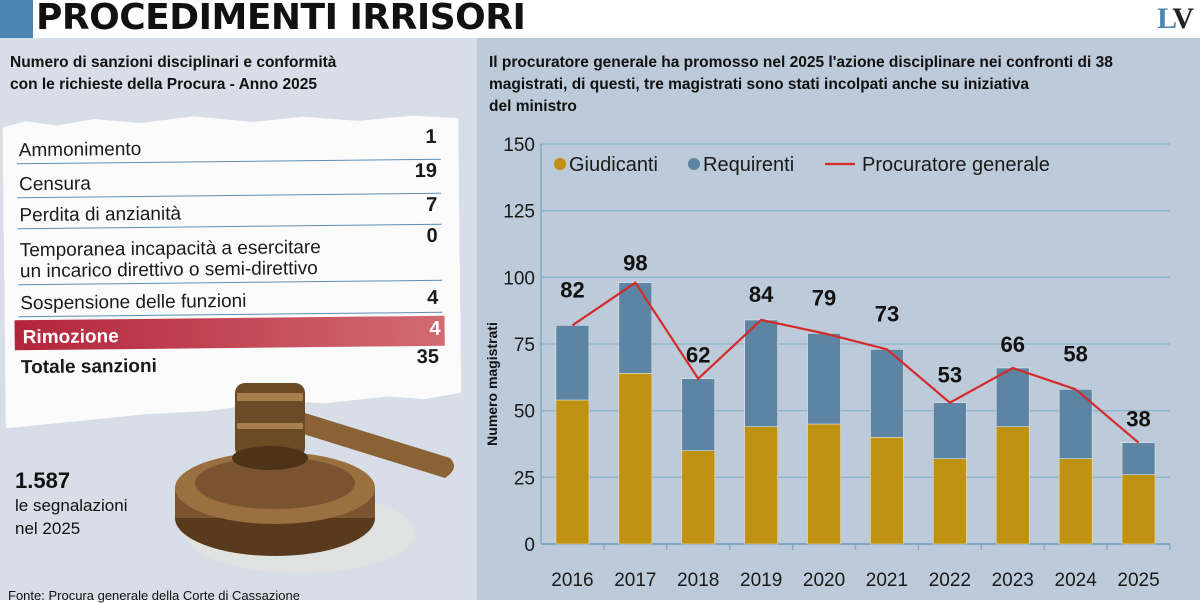 The image size is (1200, 603). What do you see at coordinates (761, 580) in the screenshot?
I see `x-tick-label: 2019` at bounding box center [761, 580].